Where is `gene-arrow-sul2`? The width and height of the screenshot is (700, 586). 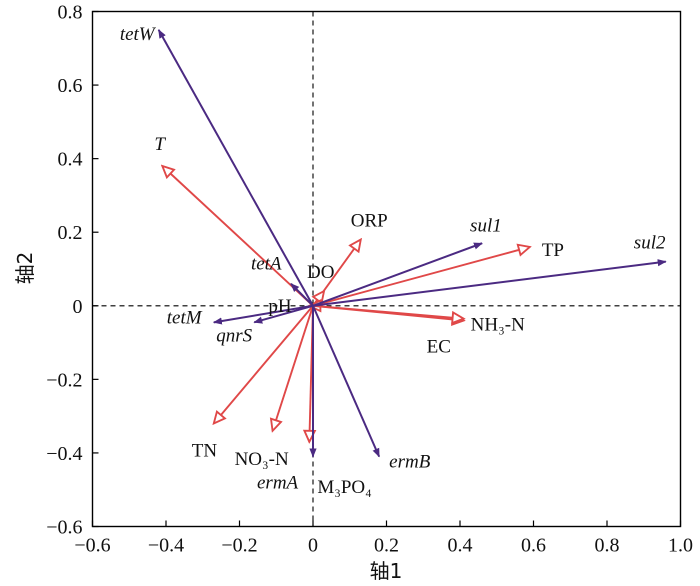 gene-arrow-sul2 is located at coordinates (489, 283).